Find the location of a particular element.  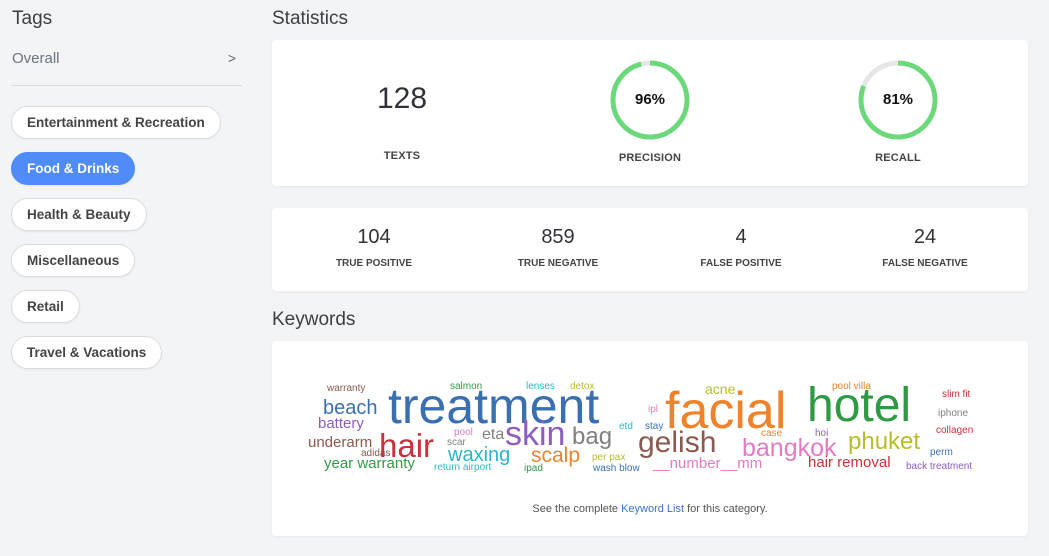

keyword-collagen: collagen is located at coordinates (955, 430).